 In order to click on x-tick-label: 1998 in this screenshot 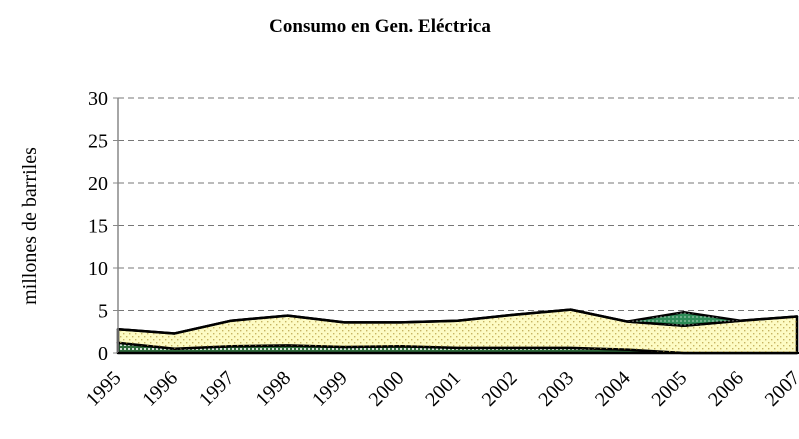, I will do `click(273, 389)`.